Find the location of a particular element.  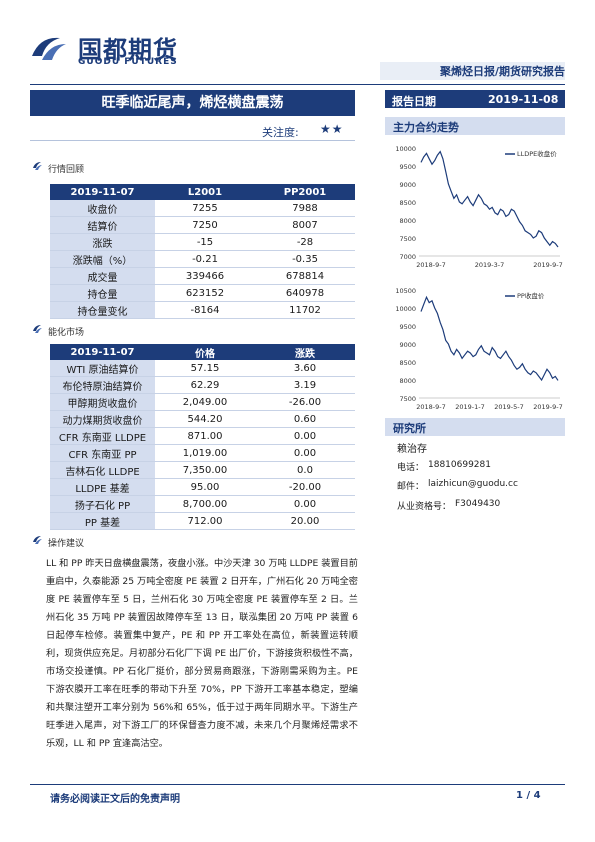

logo-text-cn: 国都期货 is located at coordinates (128, 50).